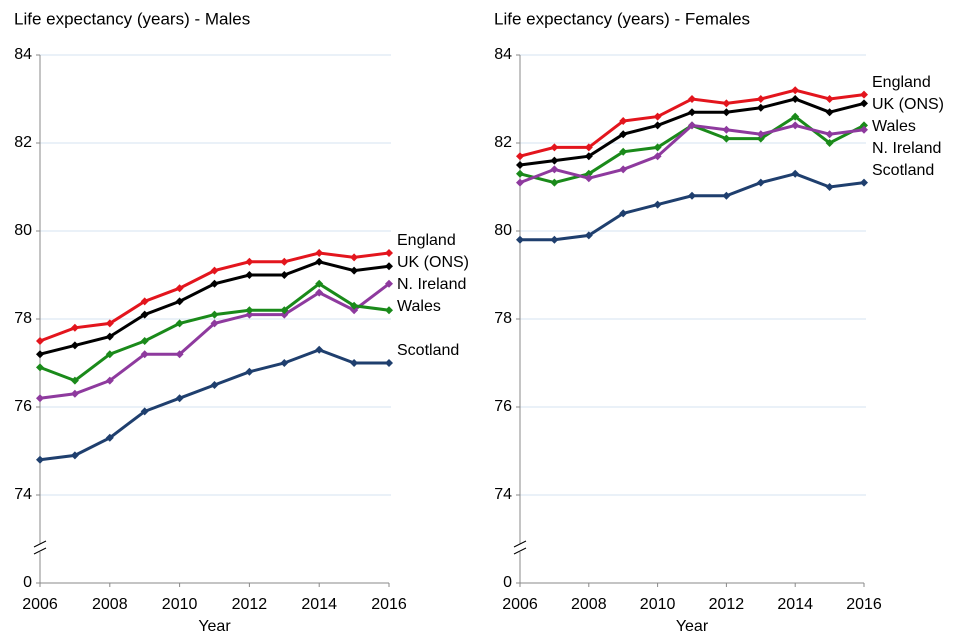 This screenshot has width=960, height=640. I want to click on series-label: UK (ONS), so click(908, 104).